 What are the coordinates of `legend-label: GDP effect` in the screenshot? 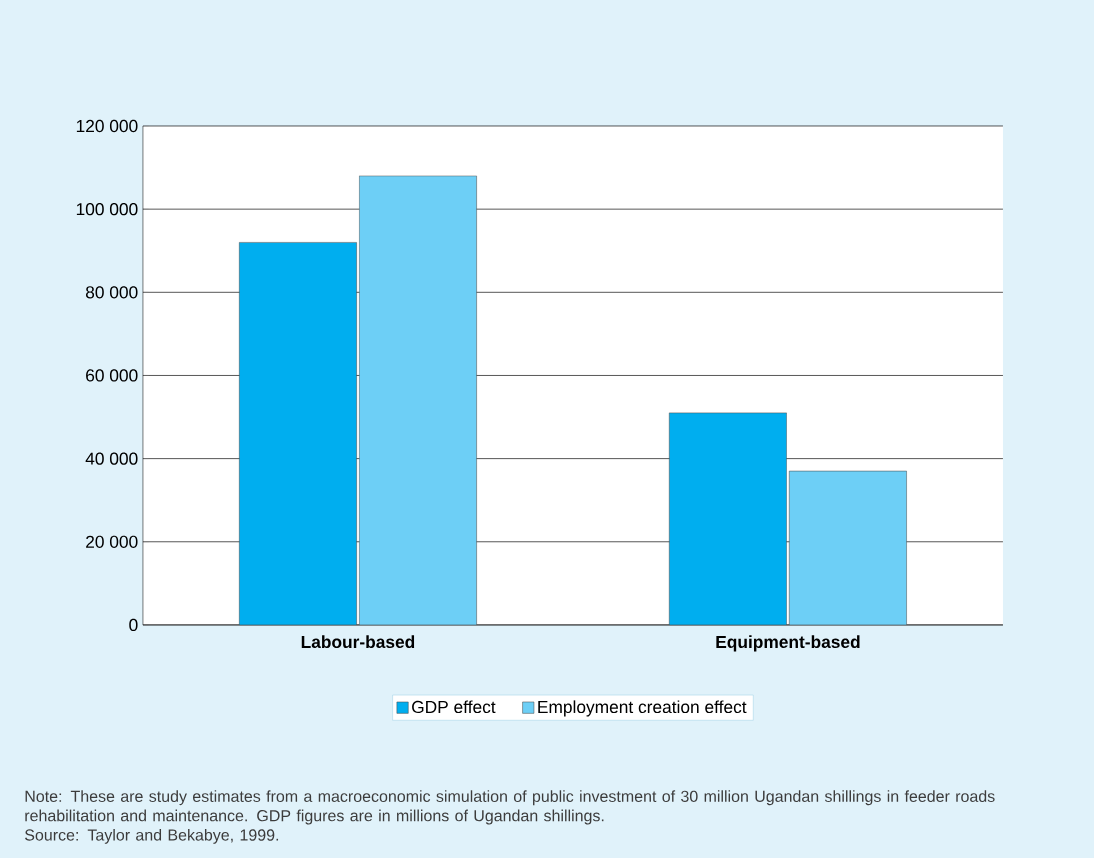 It's located at (454, 707).